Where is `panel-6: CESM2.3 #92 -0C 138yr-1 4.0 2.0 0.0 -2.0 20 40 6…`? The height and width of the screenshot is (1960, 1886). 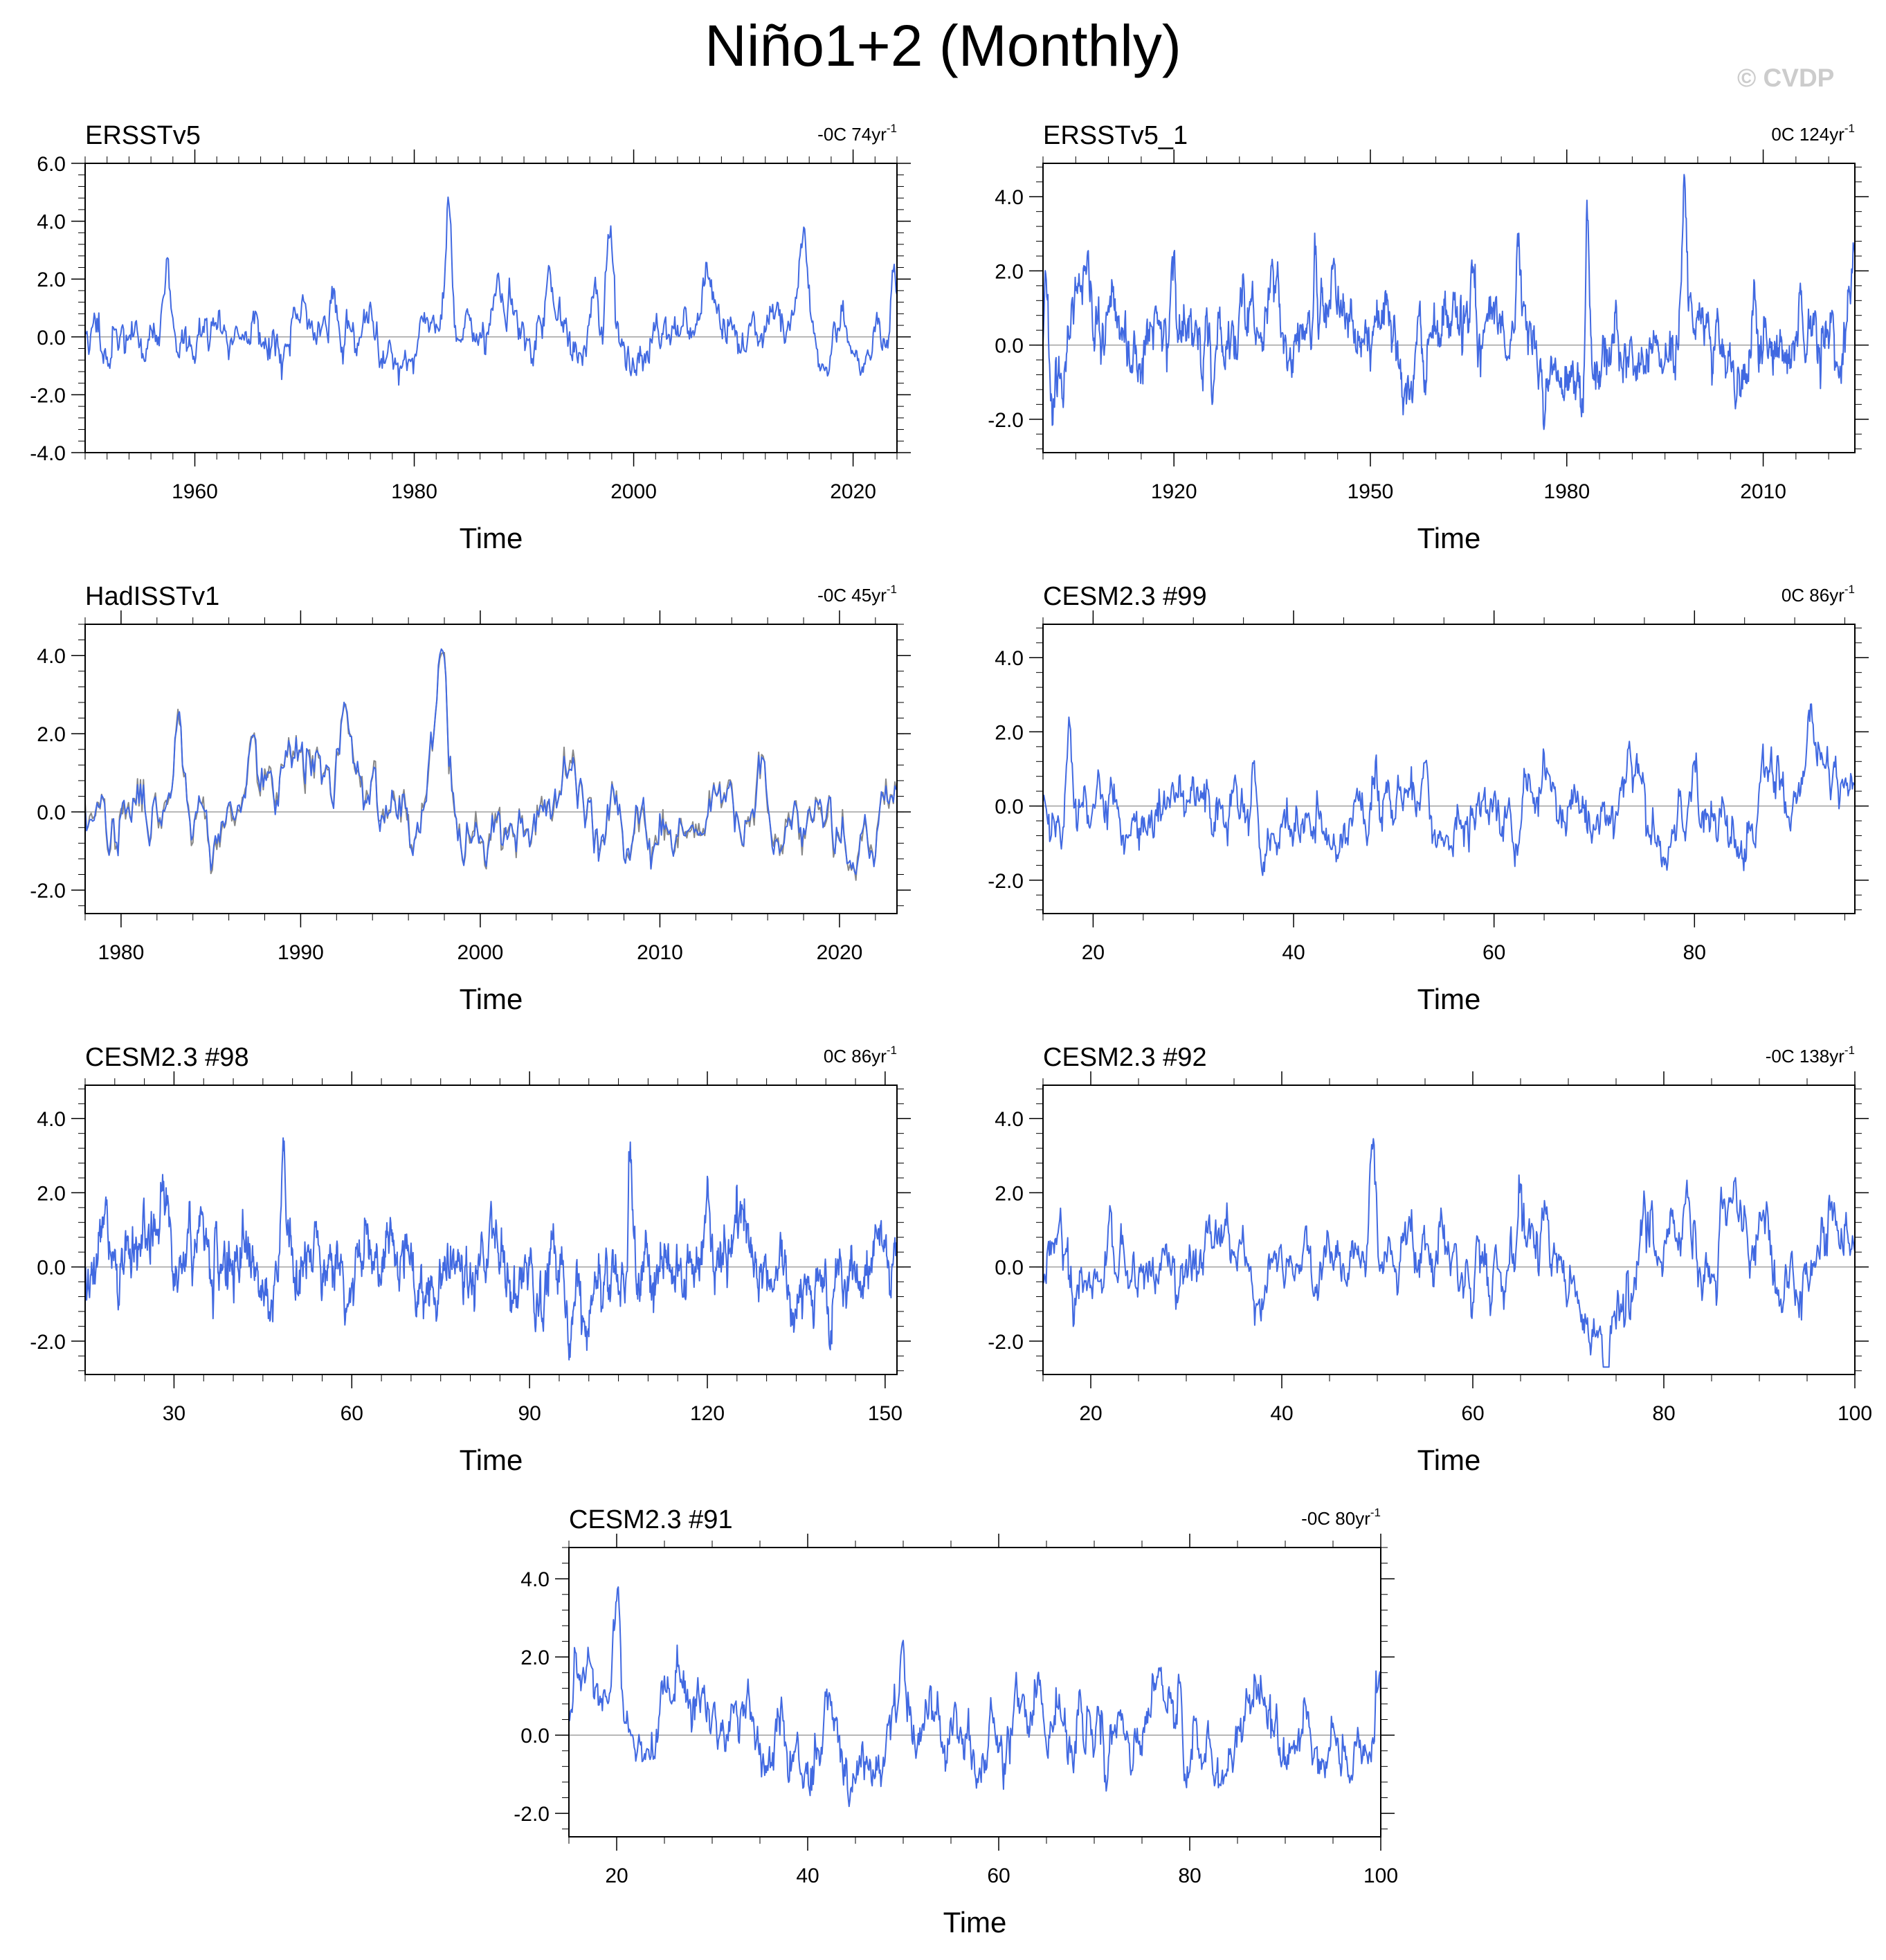 panel-6: CESM2.3 #92 -0C 138yr-1 4.0 2.0 0.0 -2.0 20 40 6… is located at coordinates (1430, 1259).